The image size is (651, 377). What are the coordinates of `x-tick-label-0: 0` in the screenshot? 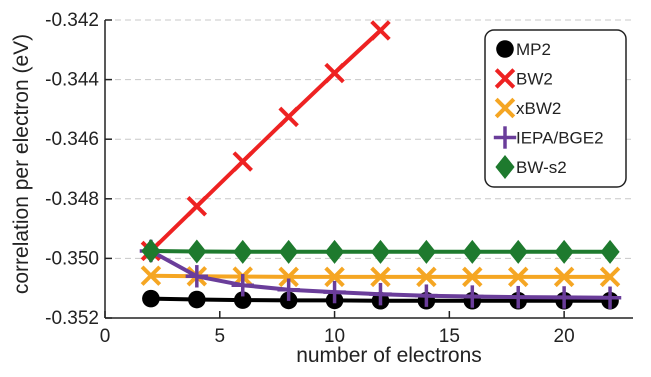 It's located at (105, 336).